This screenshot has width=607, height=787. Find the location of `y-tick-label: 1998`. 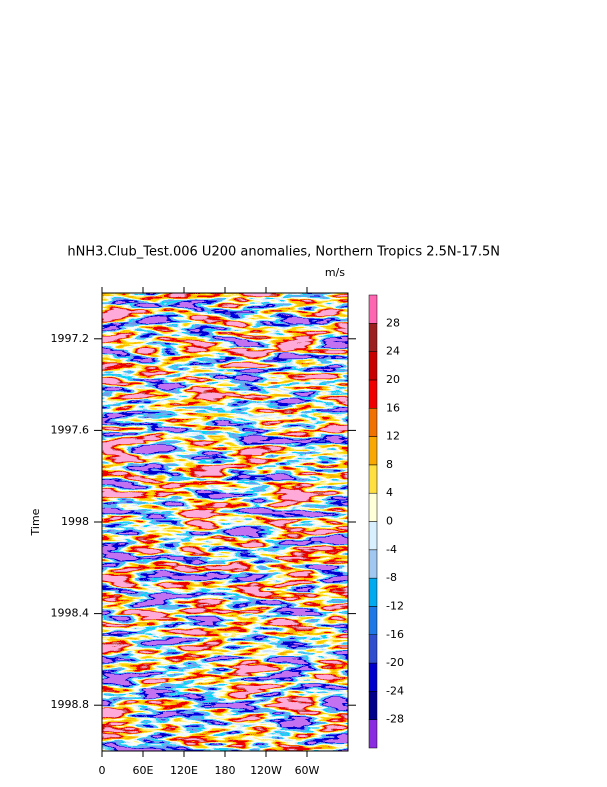

y-tick-label: 1998 is located at coordinates (75, 521).